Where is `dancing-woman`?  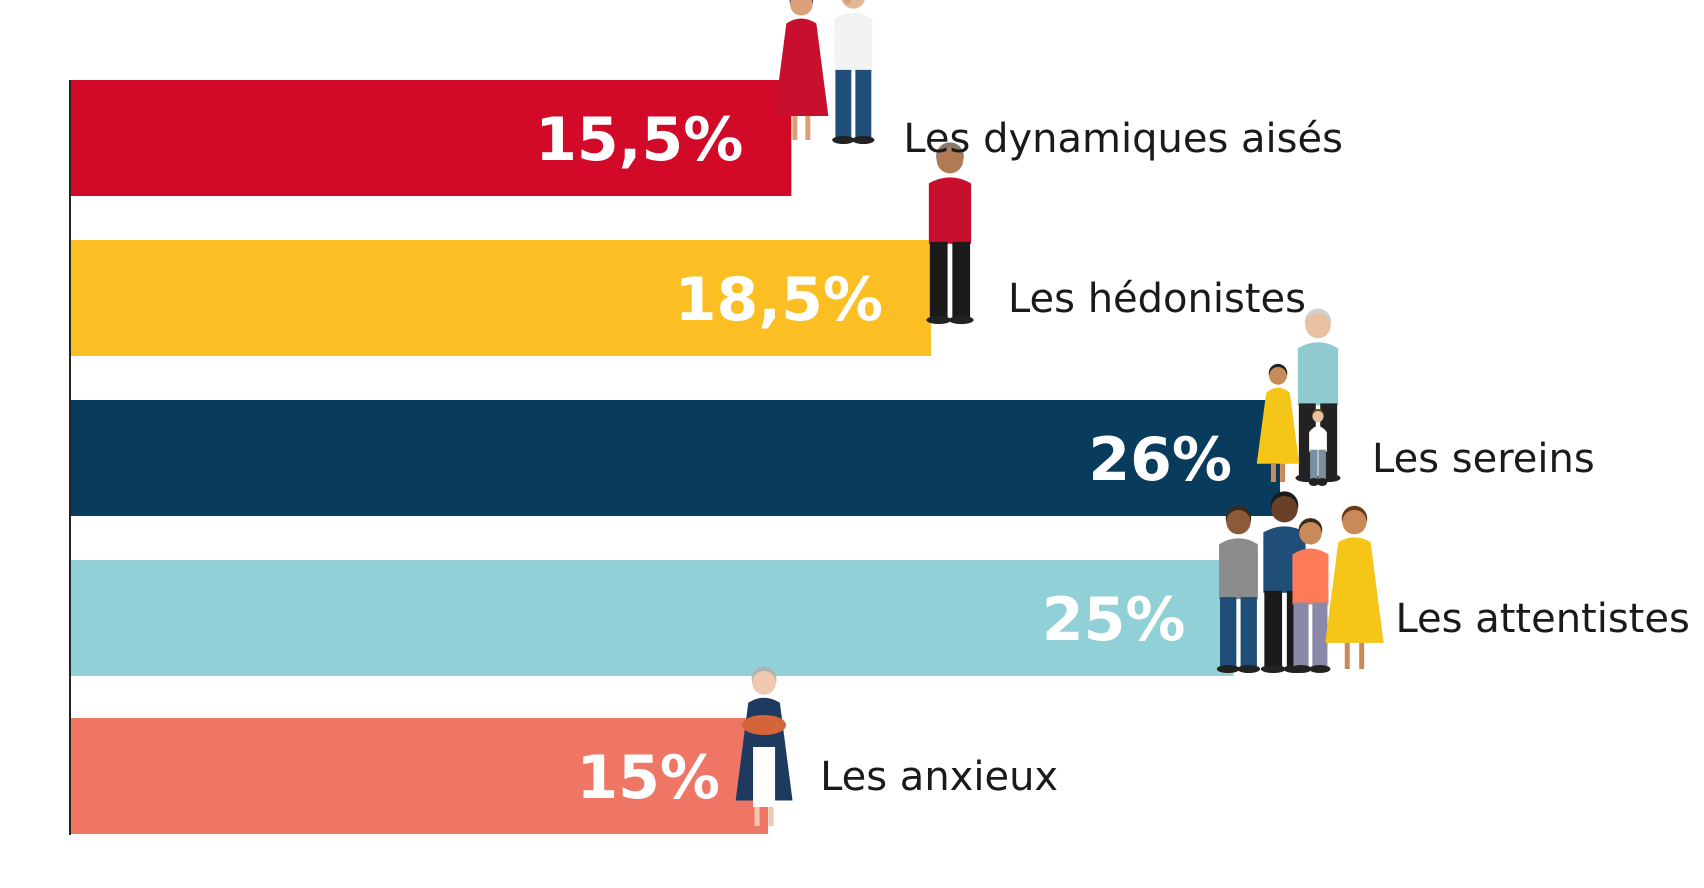
dancing-woman is located at coordinates (801, 70).